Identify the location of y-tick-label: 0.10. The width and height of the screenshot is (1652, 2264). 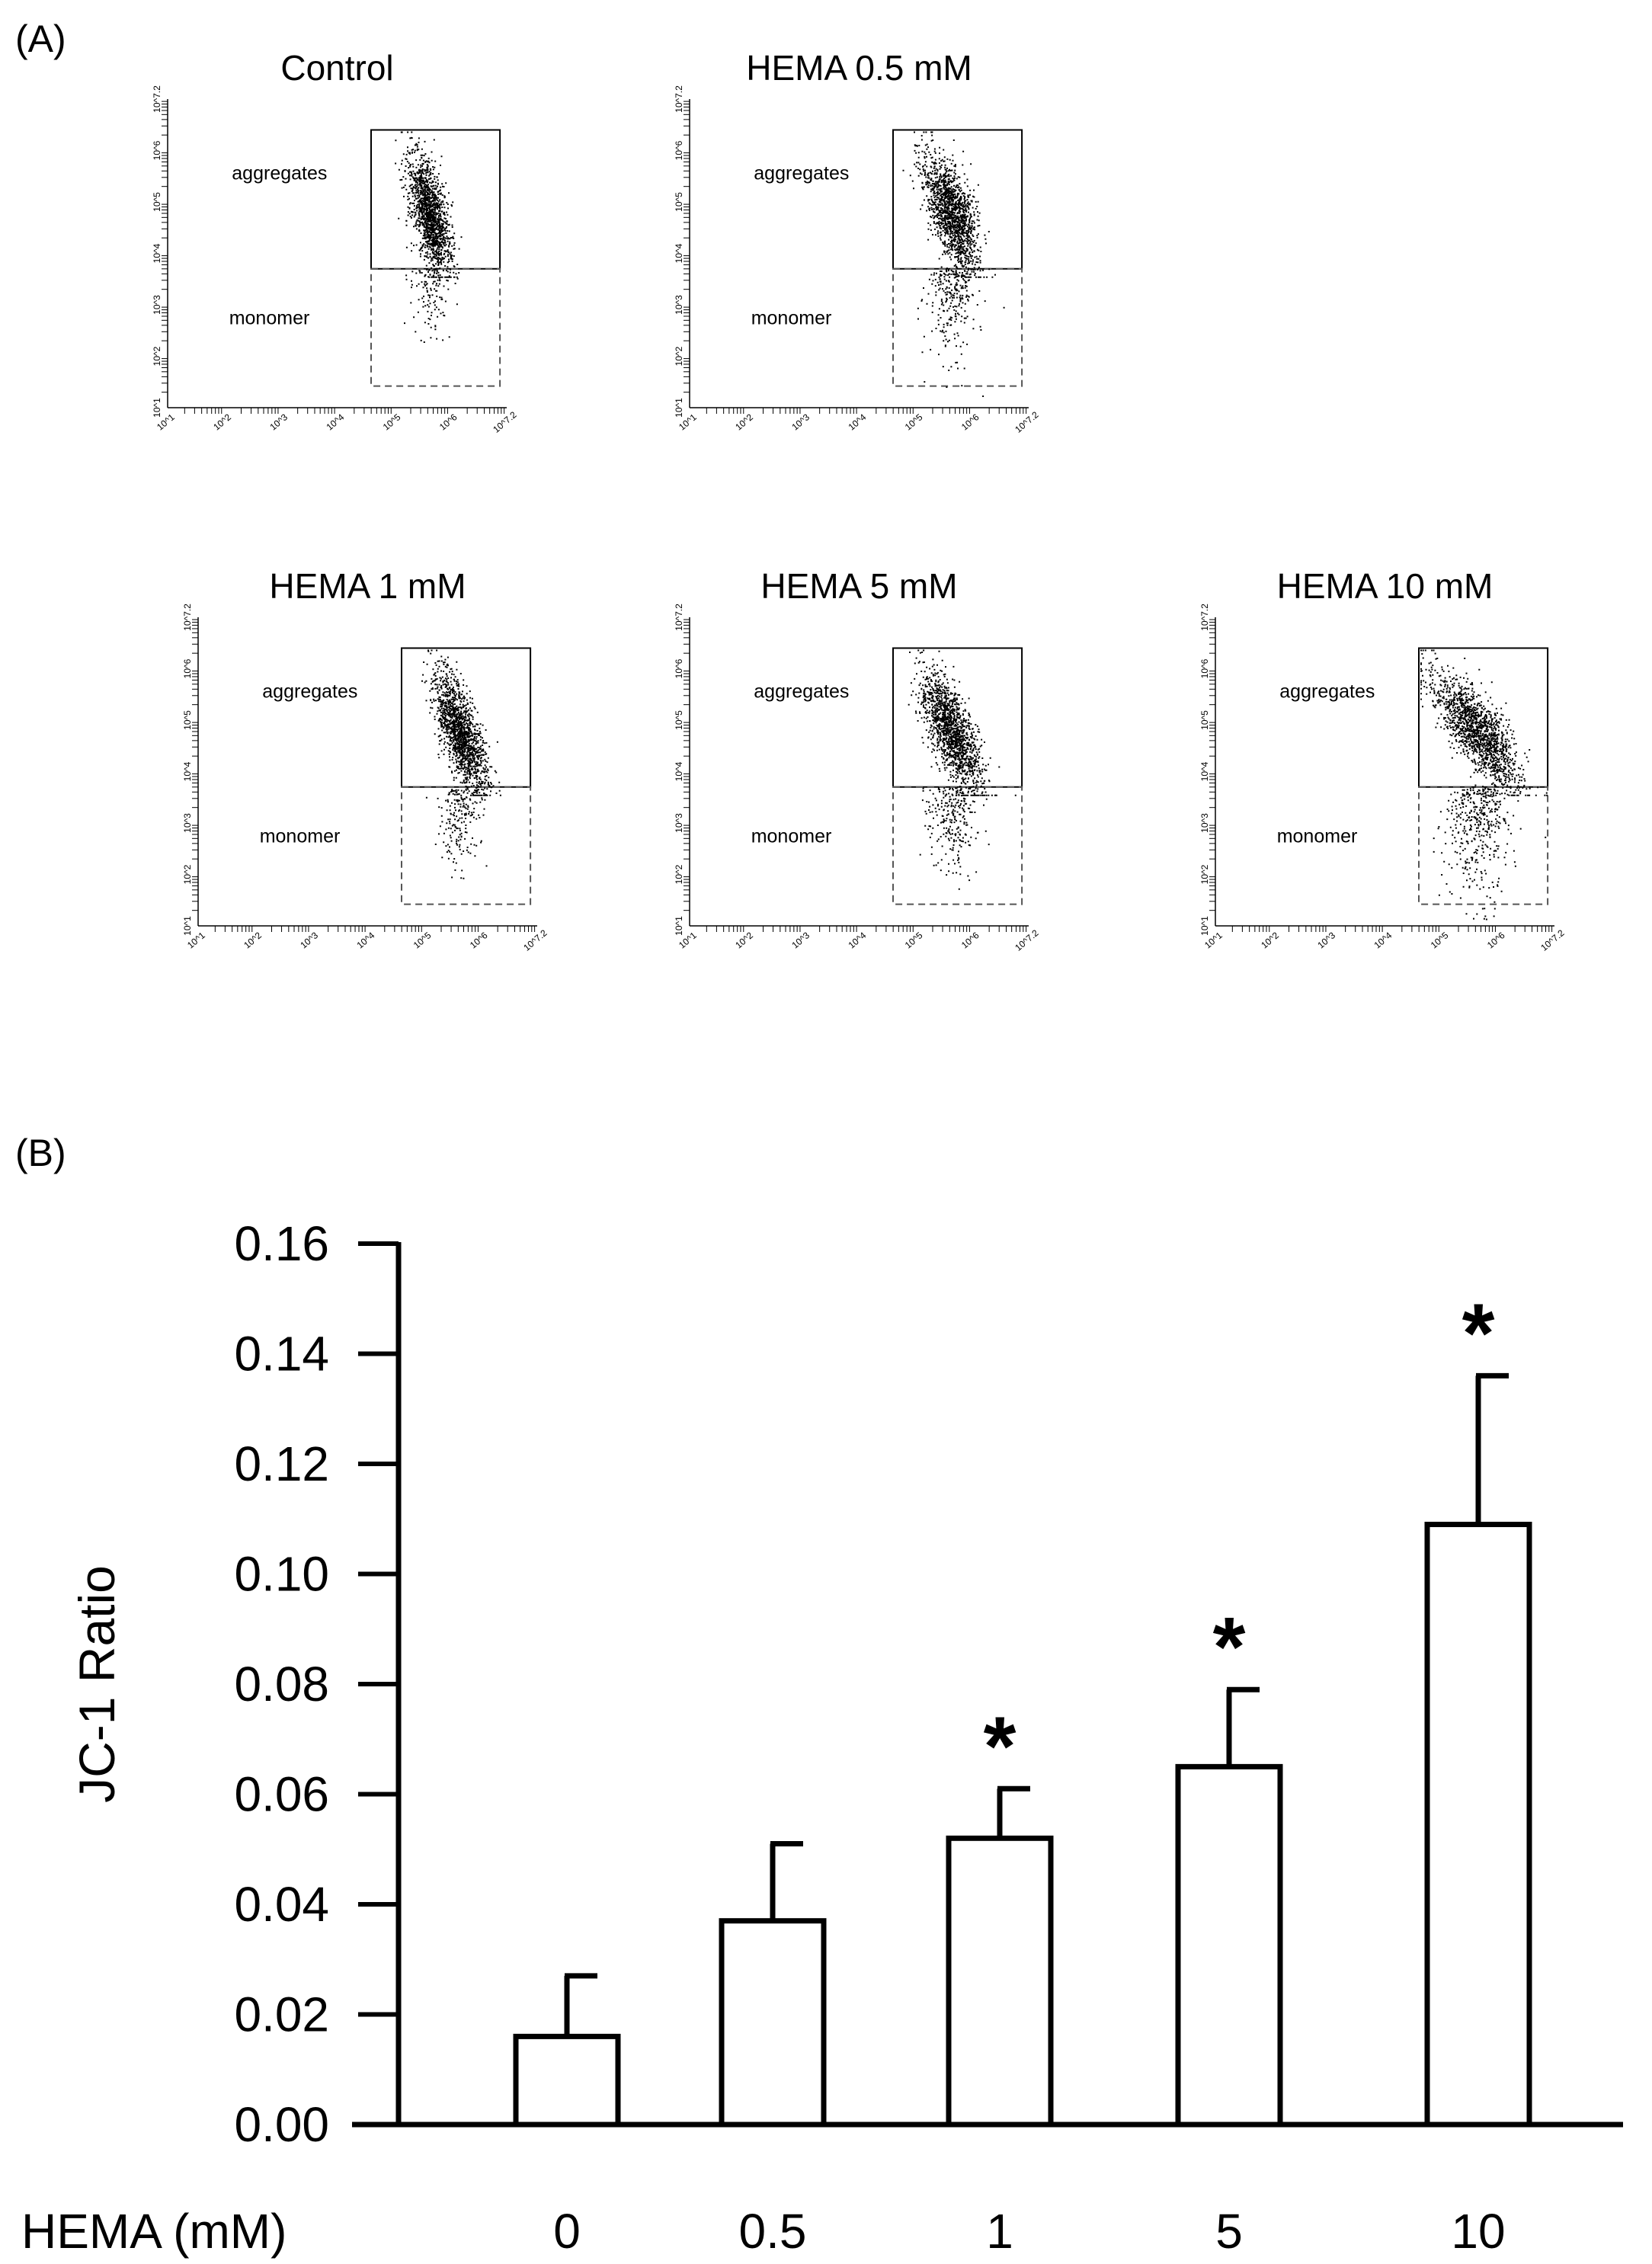
(281, 1574).